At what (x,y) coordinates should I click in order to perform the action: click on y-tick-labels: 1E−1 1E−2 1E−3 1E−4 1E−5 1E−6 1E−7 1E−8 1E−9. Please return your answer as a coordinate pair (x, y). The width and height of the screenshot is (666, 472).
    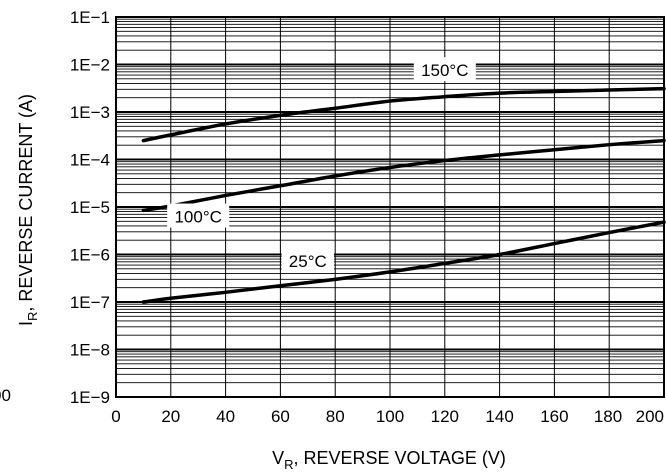
    Looking at the image, I should click on (90, 207).